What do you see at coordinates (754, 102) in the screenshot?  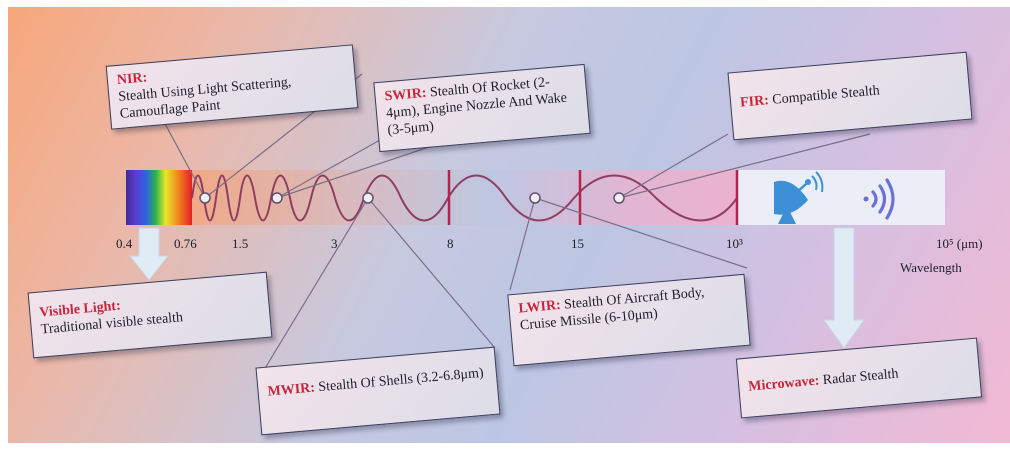 I see `fir-heading: FIR:` at bounding box center [754, 102].